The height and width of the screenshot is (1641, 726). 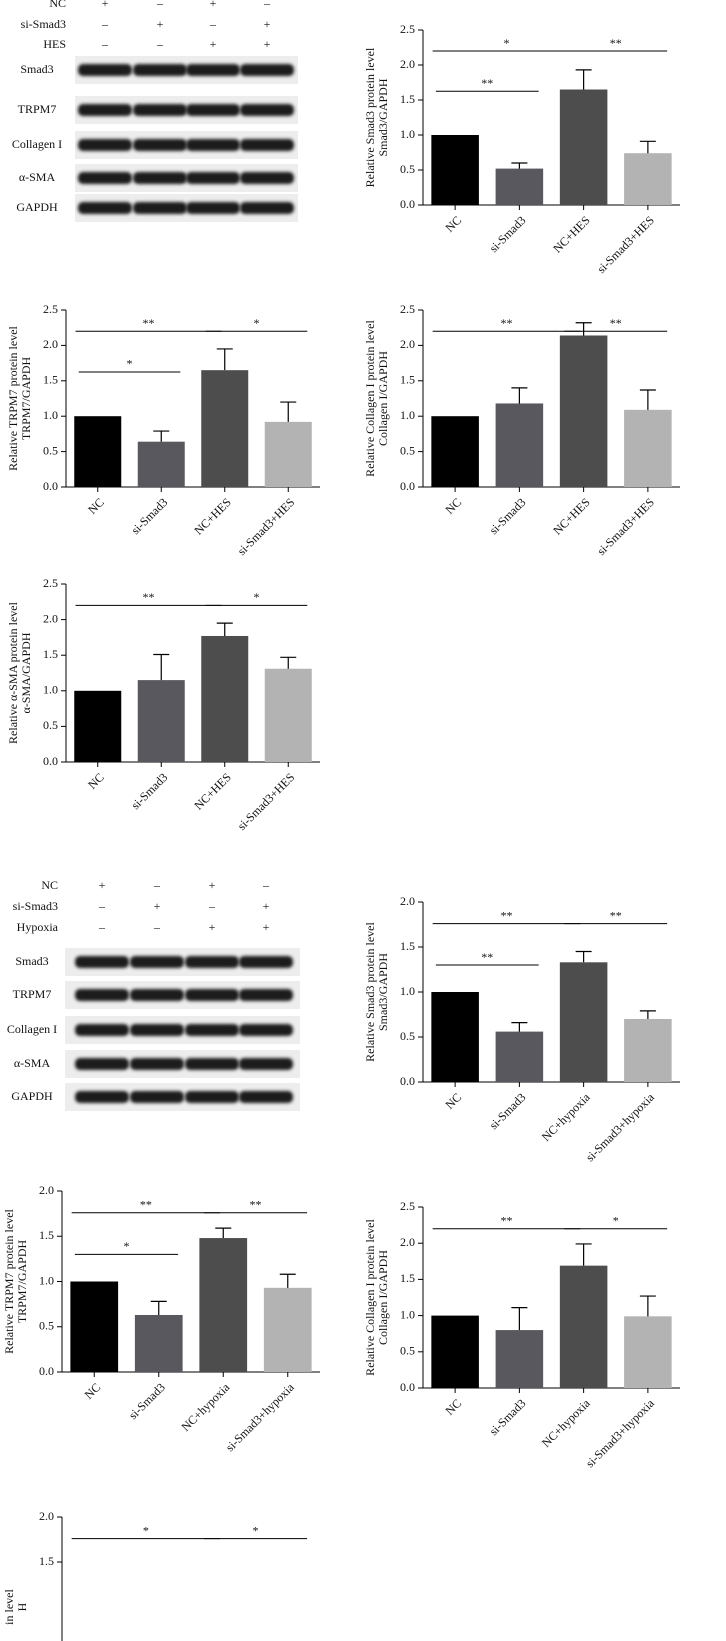 What do you see at coordinates (26, 398) in the screenshot?
I see `y-axis-label: TRPM7/GAPDH` at bounding box center [26, 398].